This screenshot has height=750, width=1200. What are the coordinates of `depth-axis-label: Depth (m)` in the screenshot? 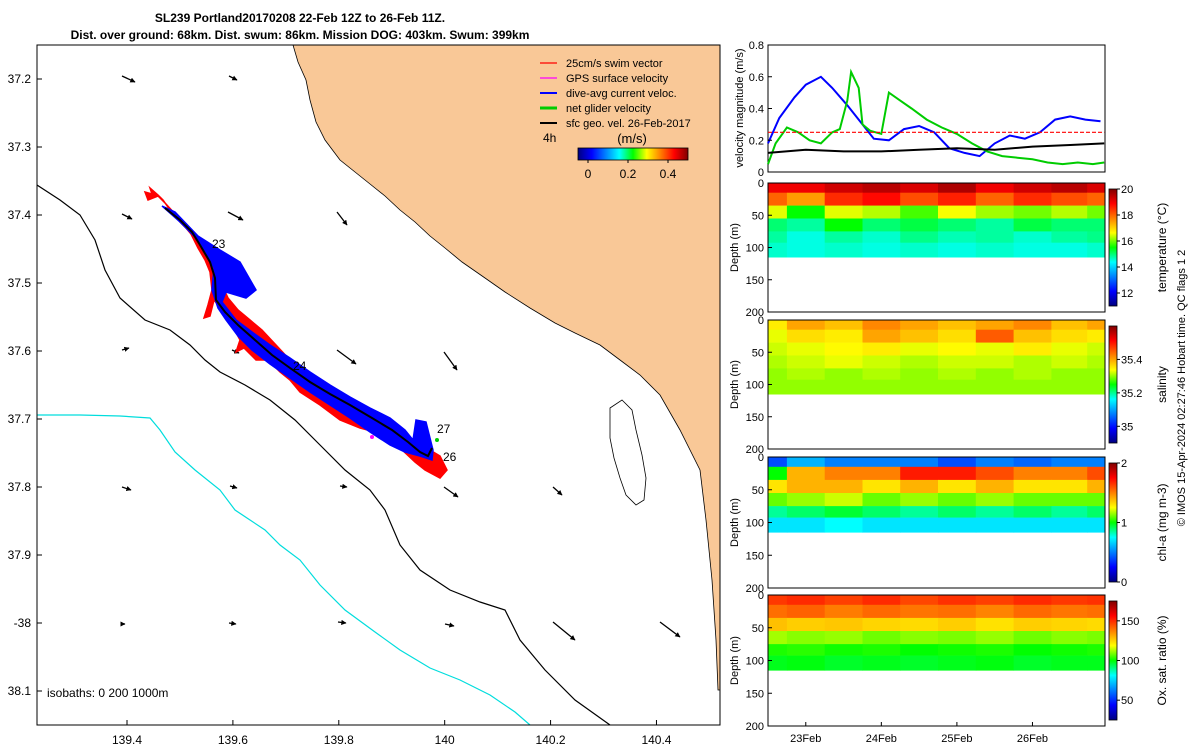 It's located at (735, 247).